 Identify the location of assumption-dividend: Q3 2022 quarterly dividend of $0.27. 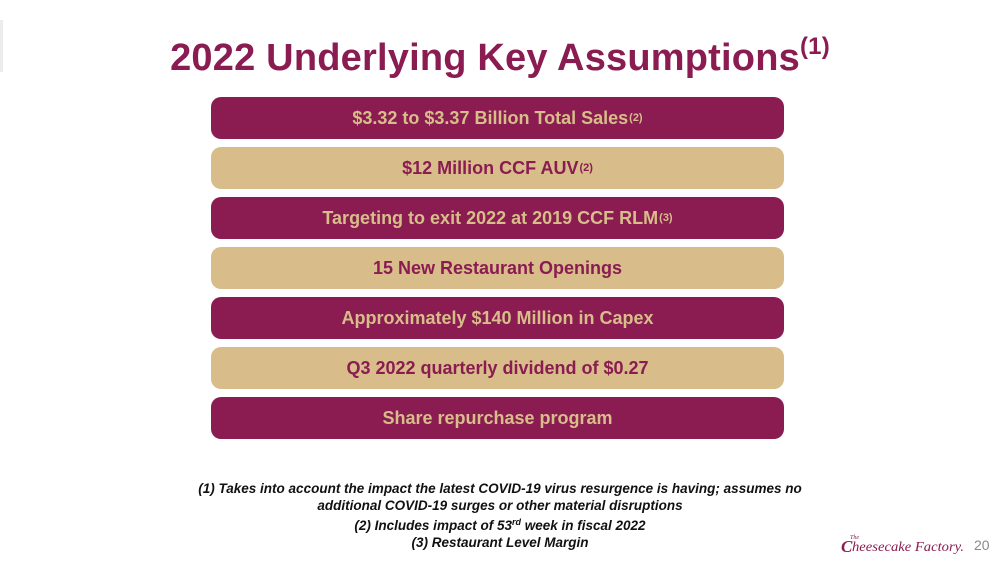
(497, 368).